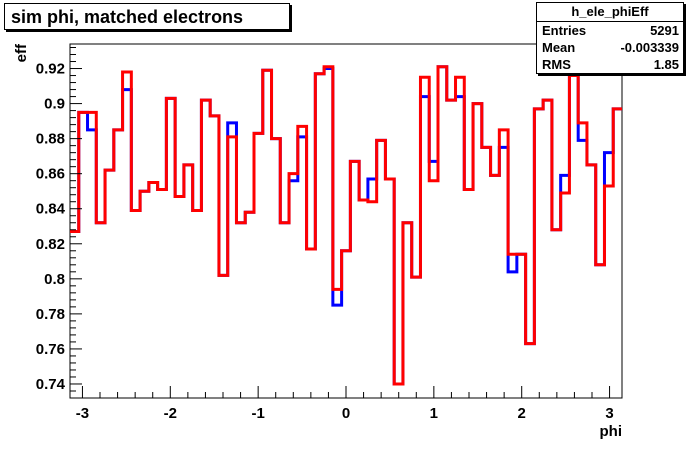 The height and width of the screenshot is (449, 692). What do you see at coordinates (664, 30) in the screenshot?
I see `stats-value: 5291` at bounding box center [664, 30].